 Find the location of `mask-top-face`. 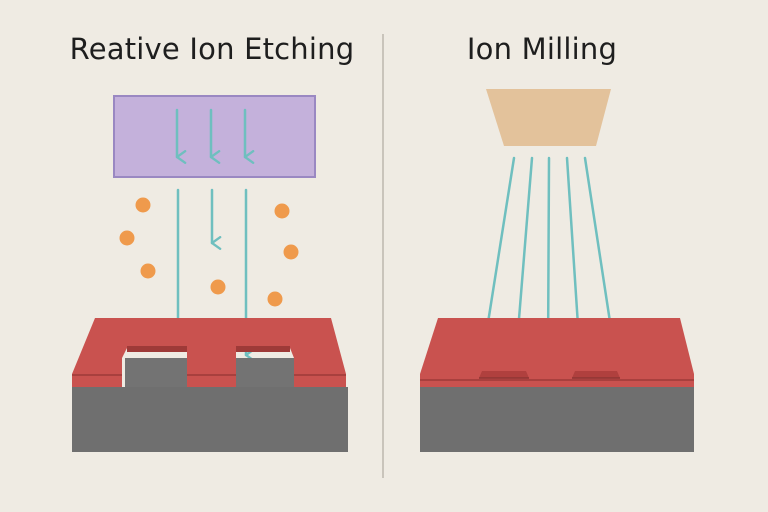

mask-top-face is located at coordinates (209, 352).